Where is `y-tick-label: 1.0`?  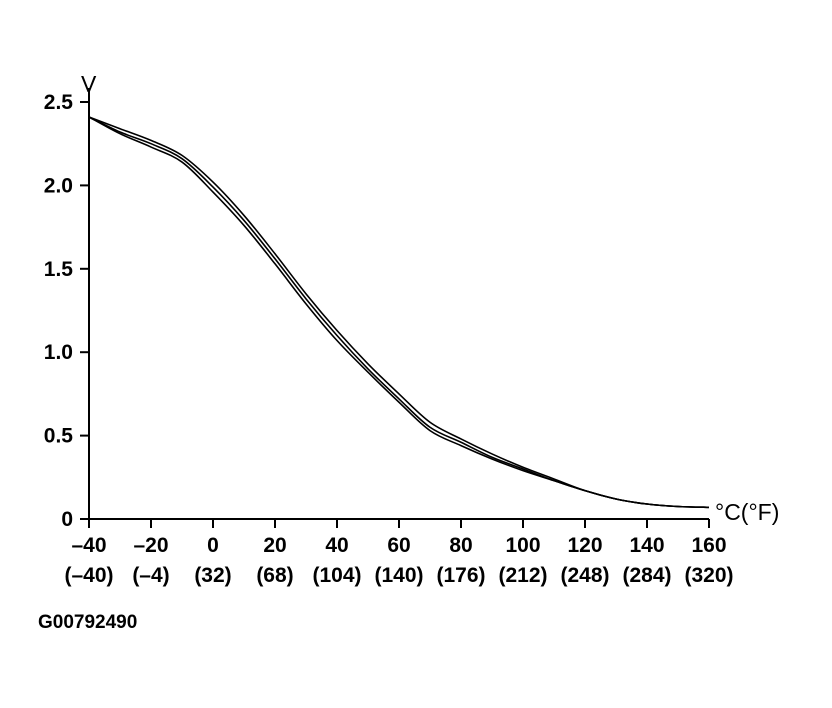 y-tick-label: 1.0 is located at coordinates (58, 352).